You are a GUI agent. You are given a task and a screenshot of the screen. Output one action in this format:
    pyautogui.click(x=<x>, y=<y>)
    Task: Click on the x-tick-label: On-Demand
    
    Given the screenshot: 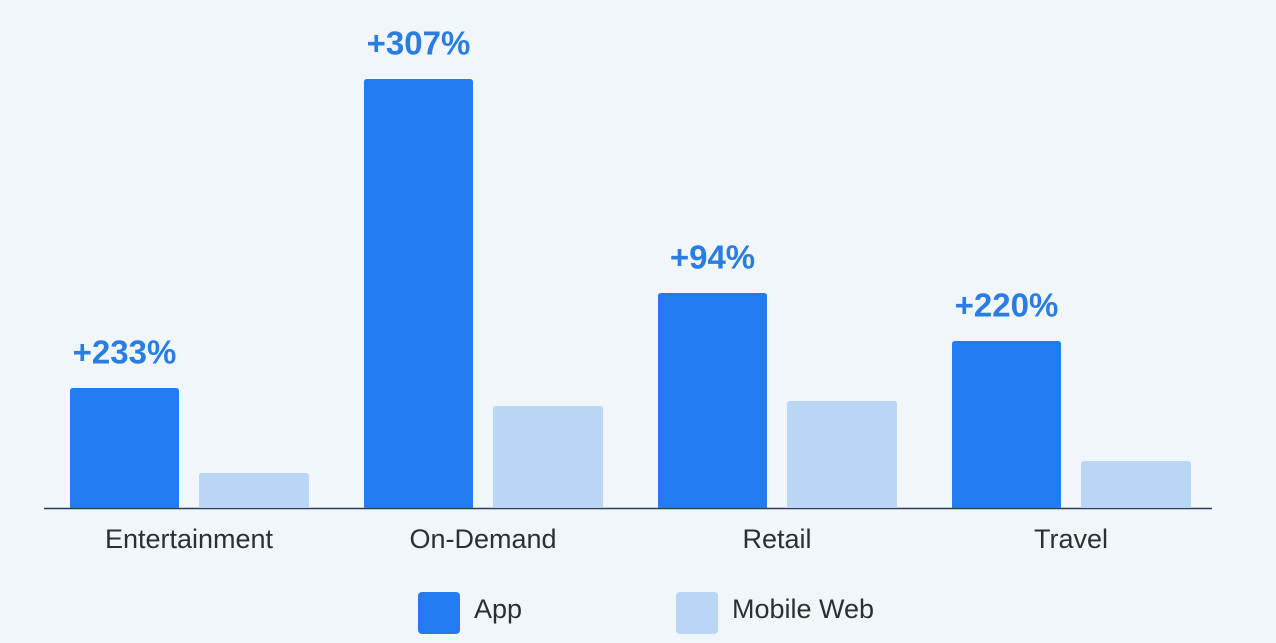 What is the action you would take?
    pyautogui.click(x=482, y=539)
    